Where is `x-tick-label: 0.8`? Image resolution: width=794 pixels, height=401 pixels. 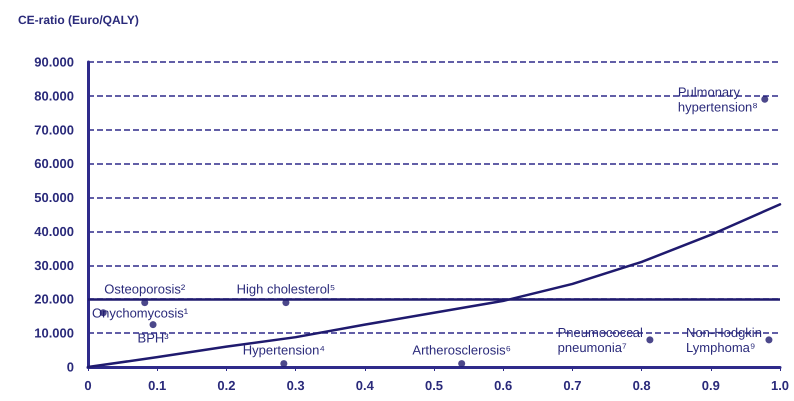
x-tick-label: 0.8 is located at coordinates (641, 385).